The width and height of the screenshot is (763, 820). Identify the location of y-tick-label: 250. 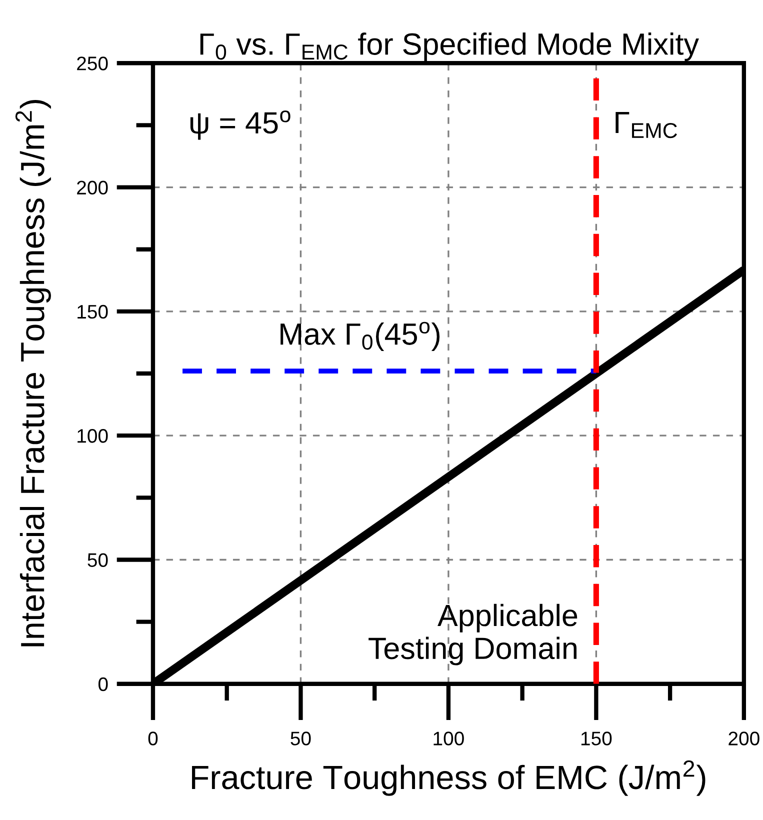
(92, 63).